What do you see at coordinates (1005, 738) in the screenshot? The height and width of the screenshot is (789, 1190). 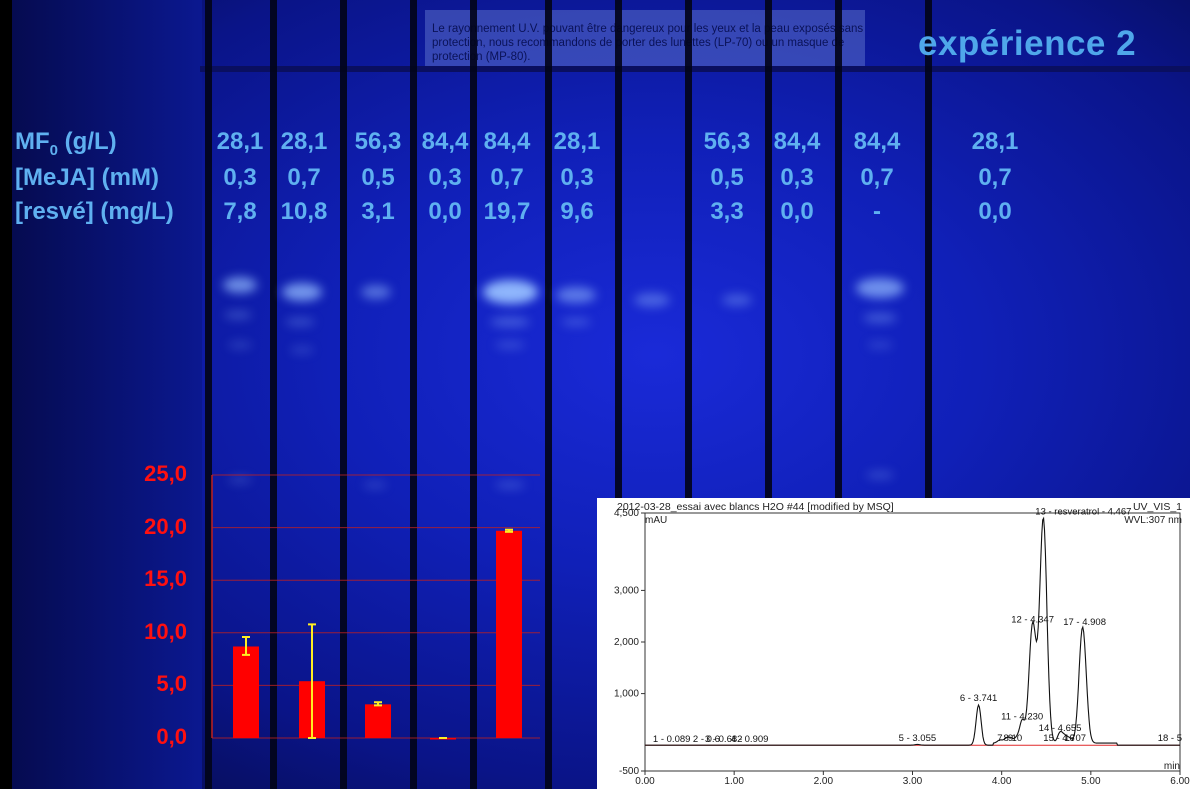 I see `hplc-peak-label: 8` at bounding box center [1005, 738].